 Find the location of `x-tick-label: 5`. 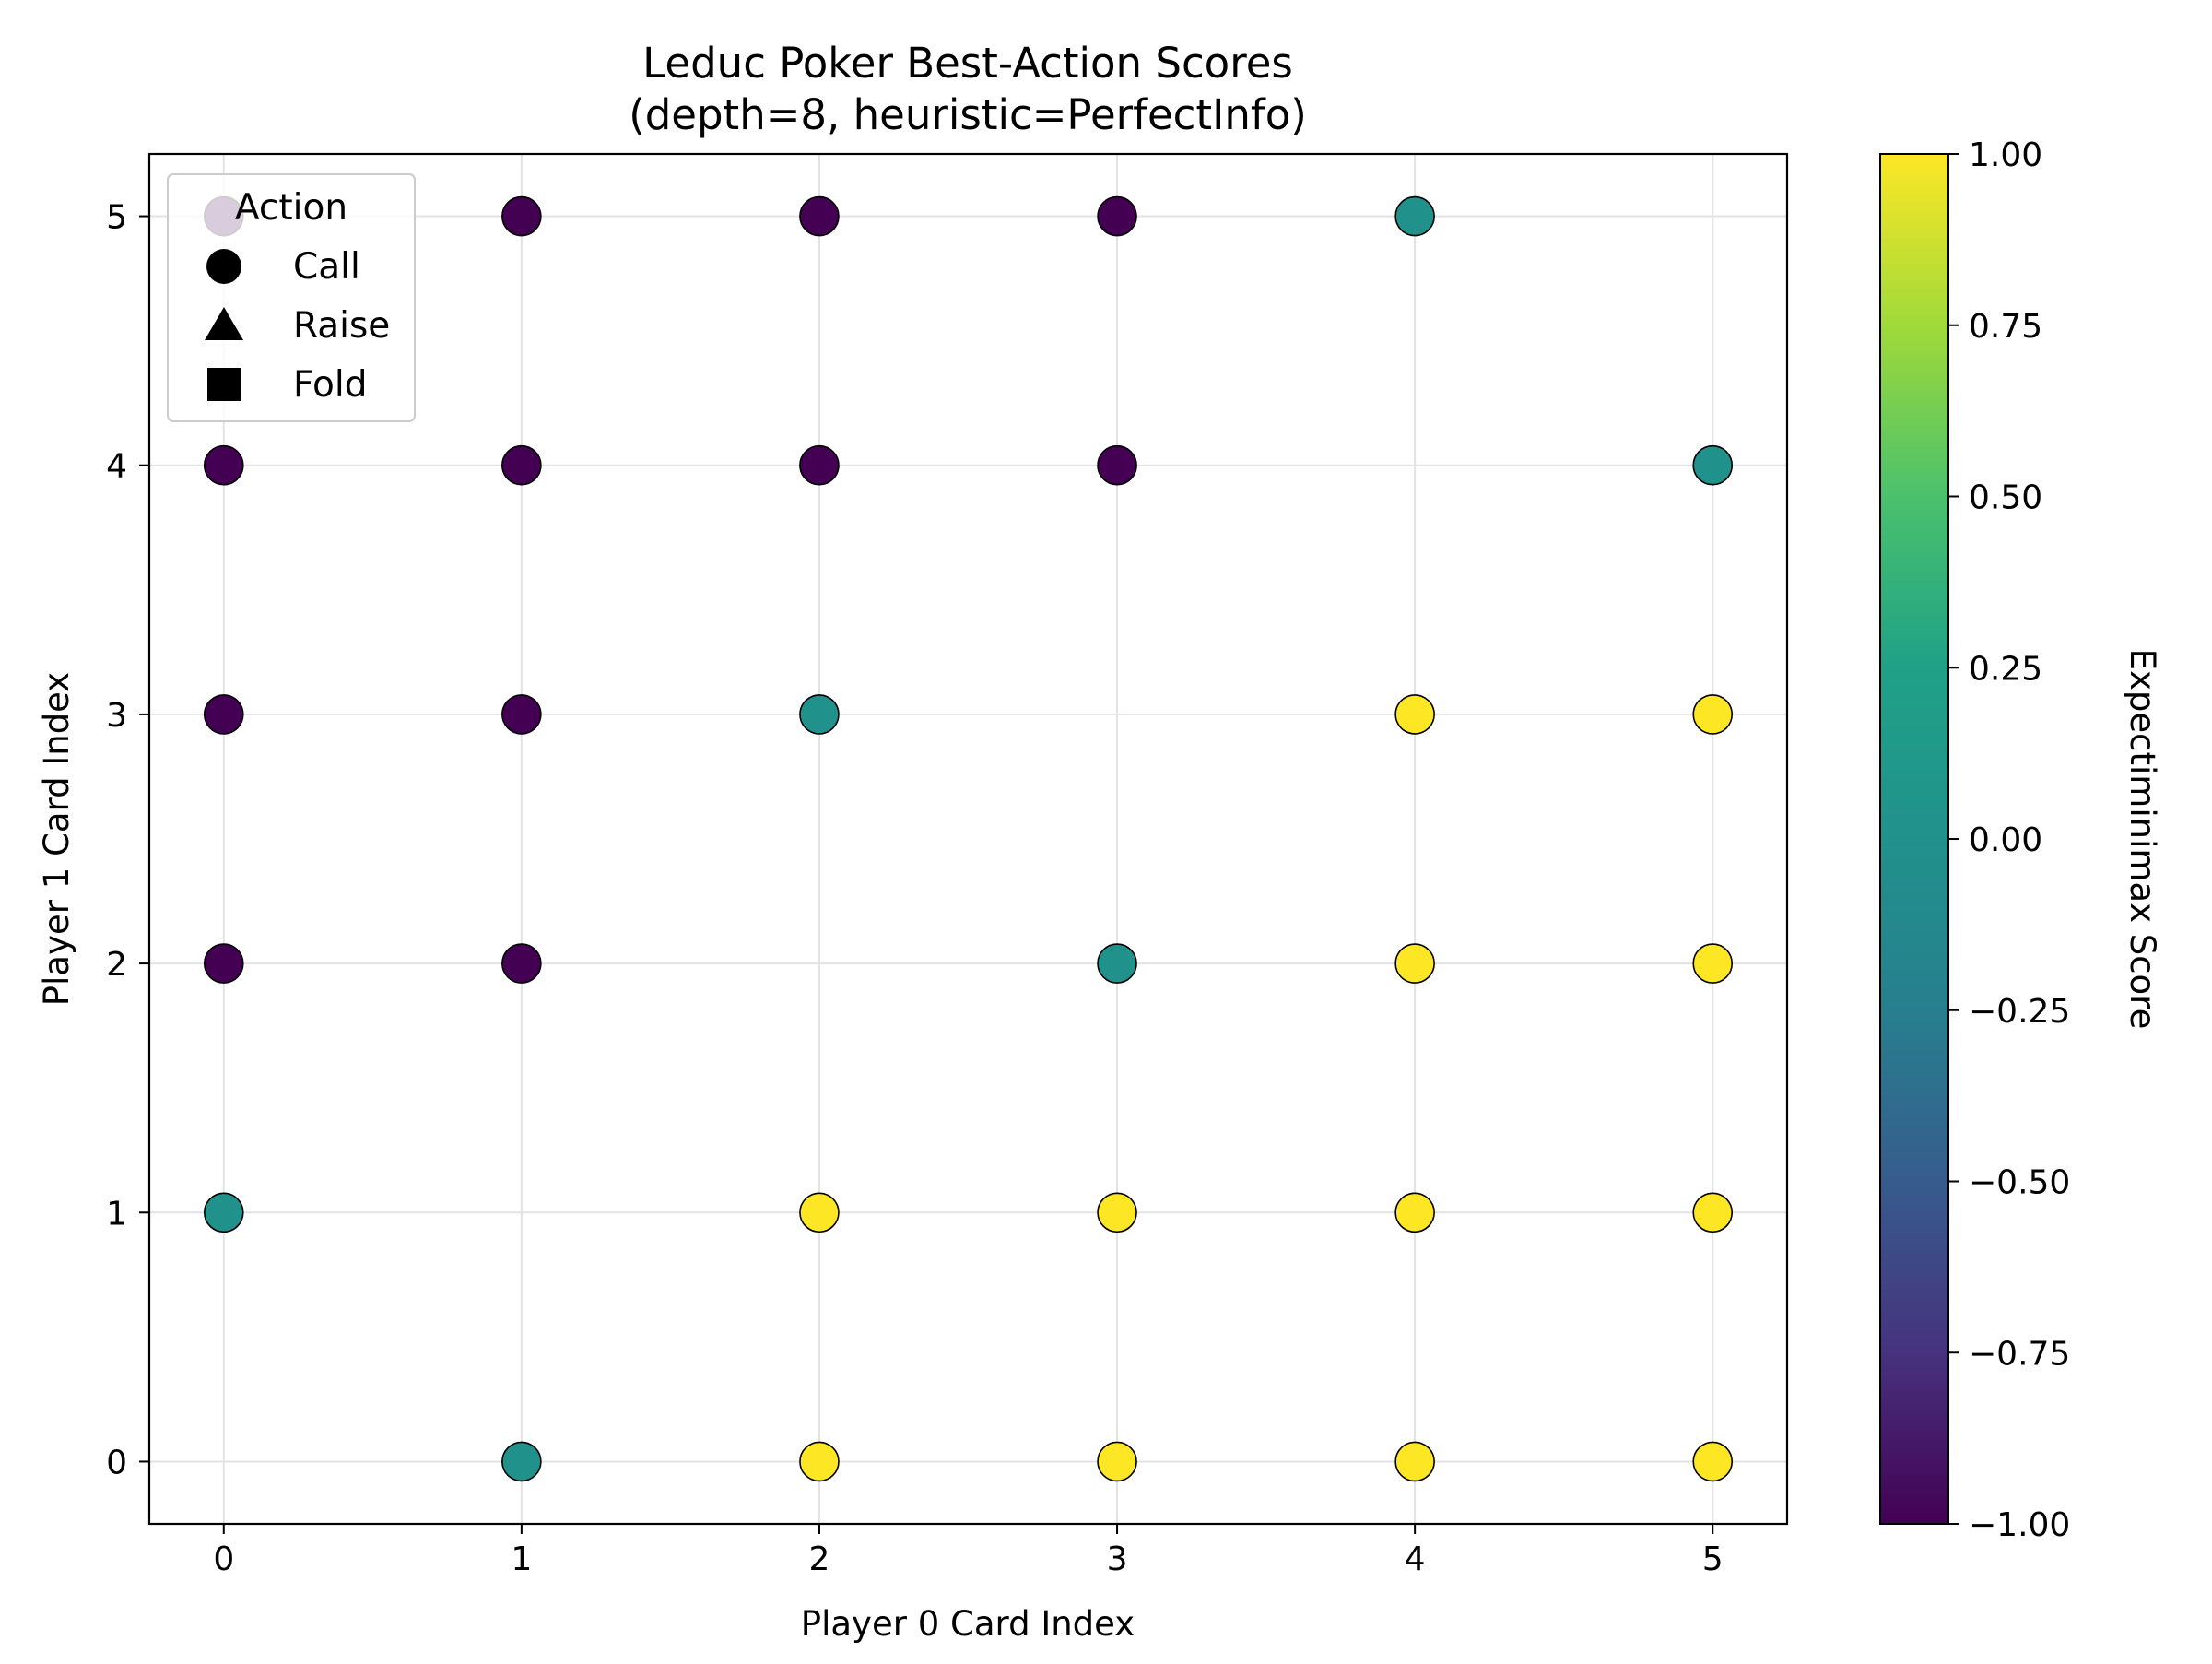

x-tick-label: 5 is located at coordinates (1713, 1559).